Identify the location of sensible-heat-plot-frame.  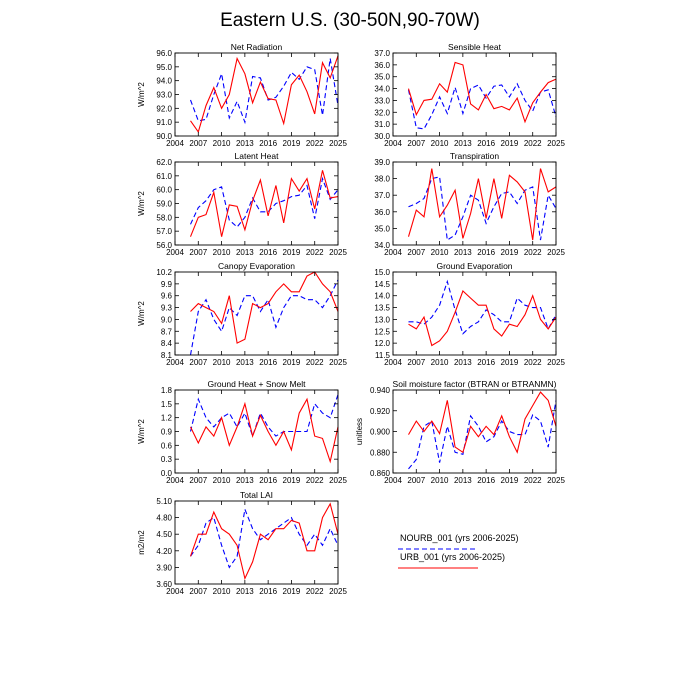
(474, 94).